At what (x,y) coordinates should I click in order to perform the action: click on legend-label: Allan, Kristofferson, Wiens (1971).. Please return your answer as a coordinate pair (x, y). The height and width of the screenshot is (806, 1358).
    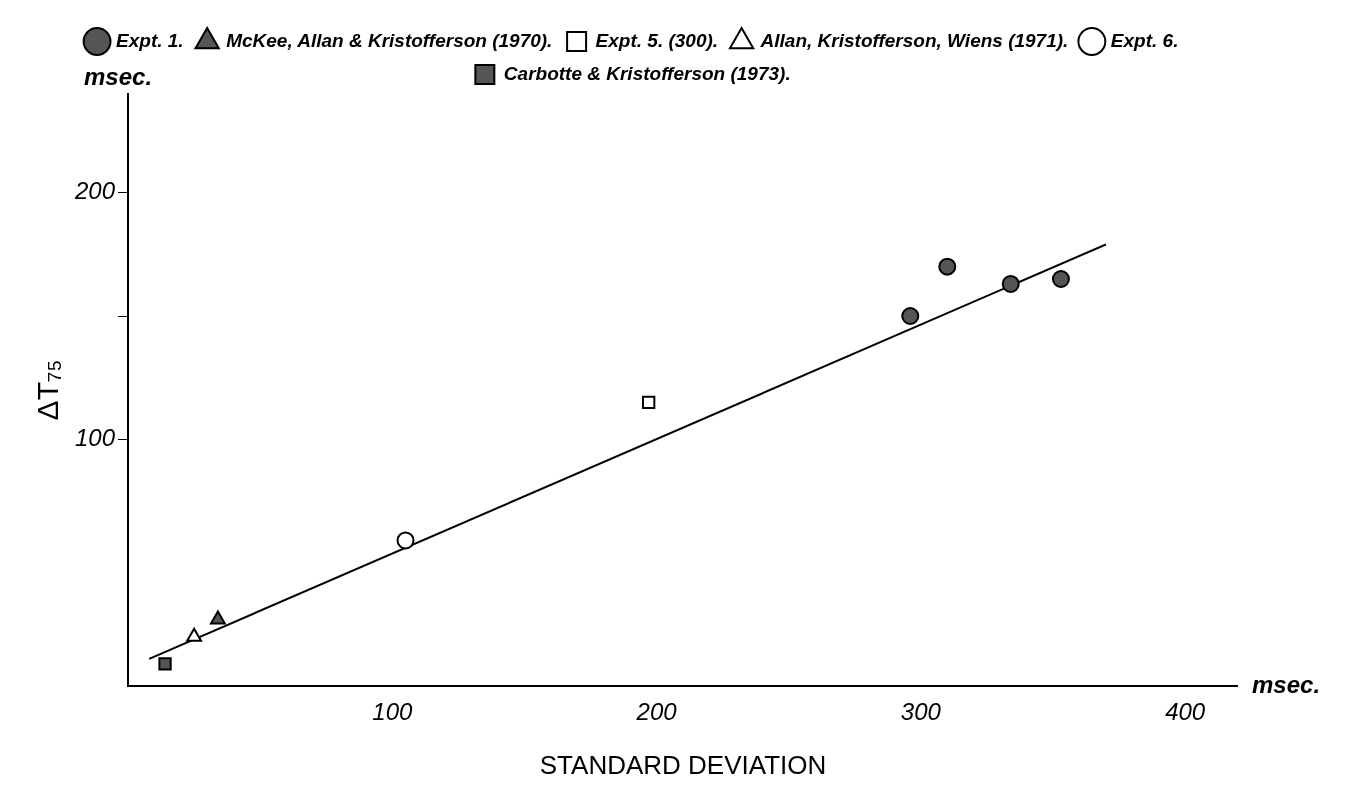
    Looking at the image, I should click on (914, 40).